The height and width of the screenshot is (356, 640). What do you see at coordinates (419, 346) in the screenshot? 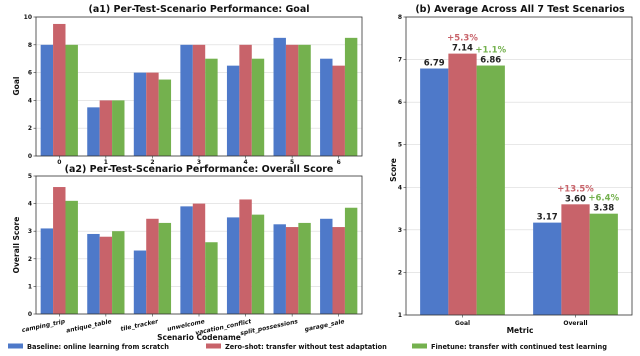
I see `legend-finetune-swatch` at bounding box center [419, 346].